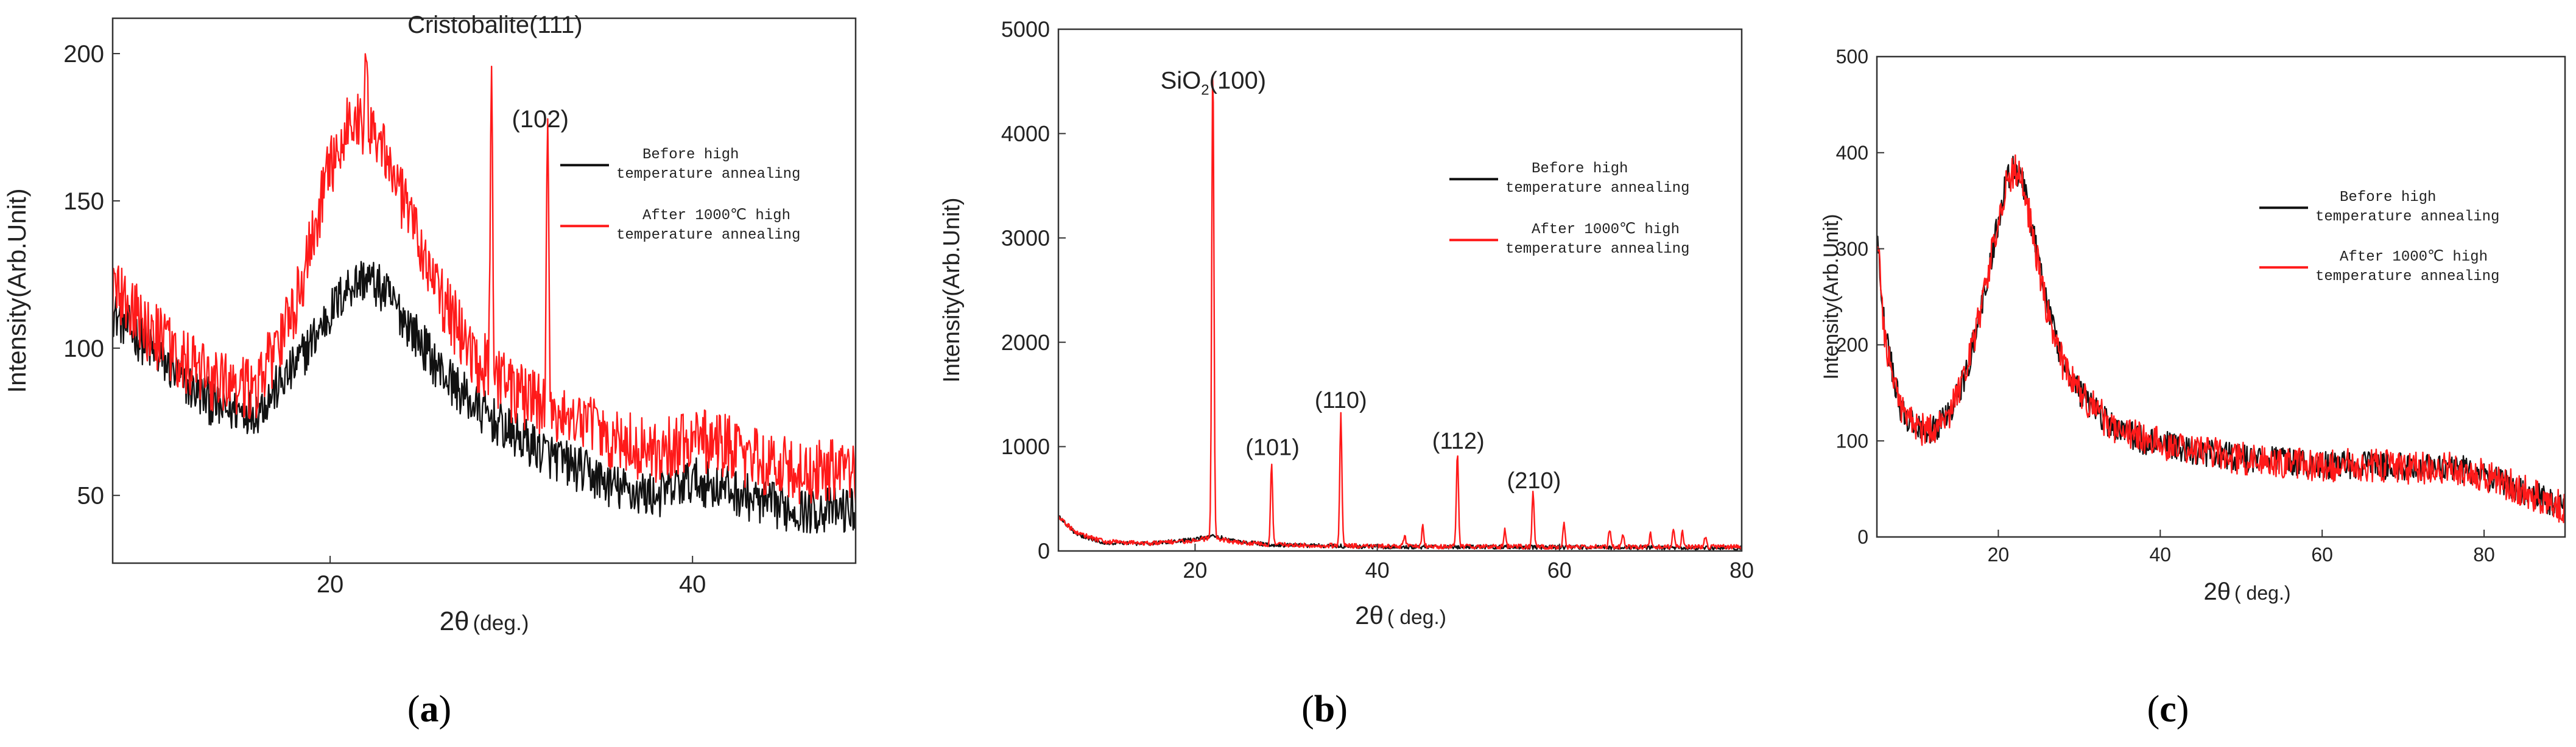 This screenshot has height=747, width=2576. What do you see at coordinates (1025, 446) in the screenshot?
I see `y-tick-label: 1000` at bounding box center [1025, 446].